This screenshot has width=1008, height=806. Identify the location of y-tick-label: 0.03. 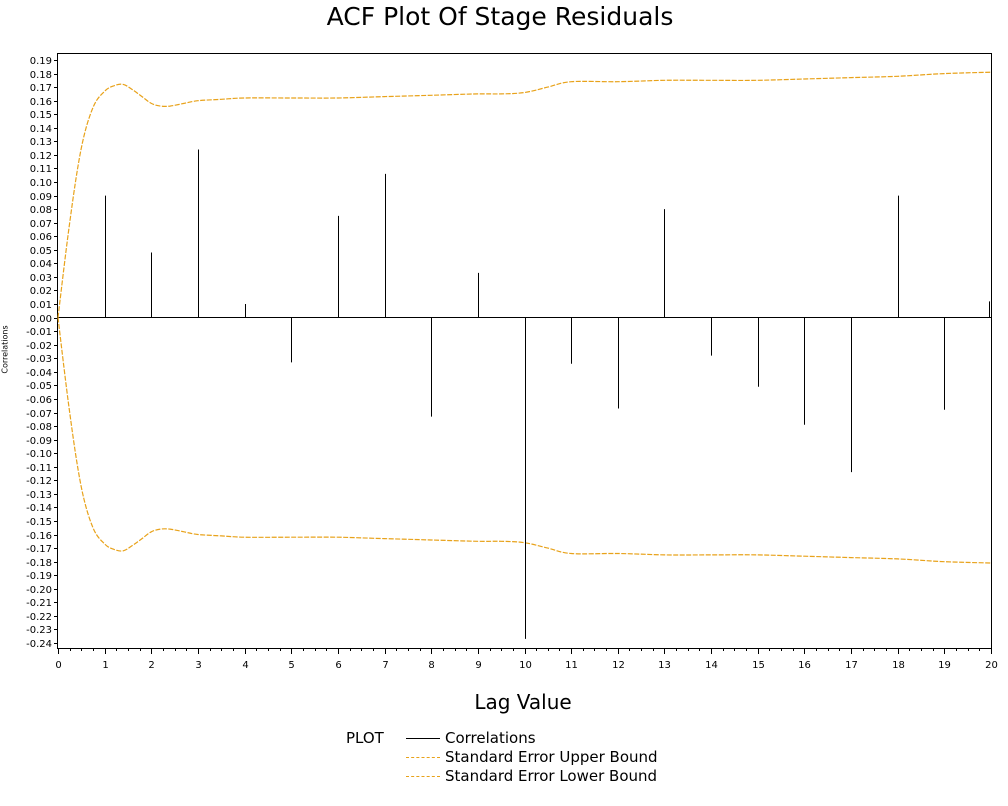
(41, 278).